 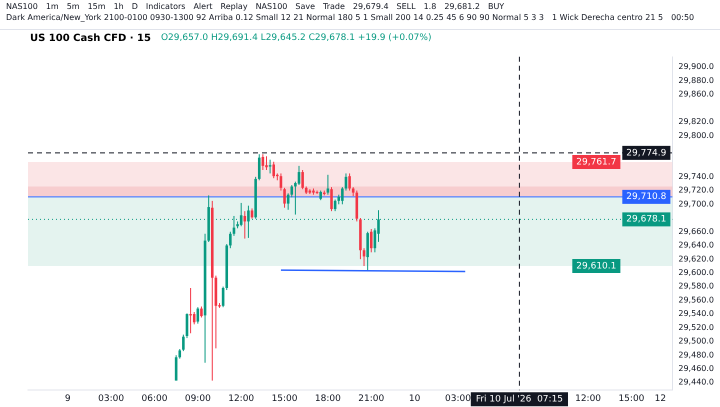 I want to click on y-tick-label: 29,720.0, so click(x=696, y=190).